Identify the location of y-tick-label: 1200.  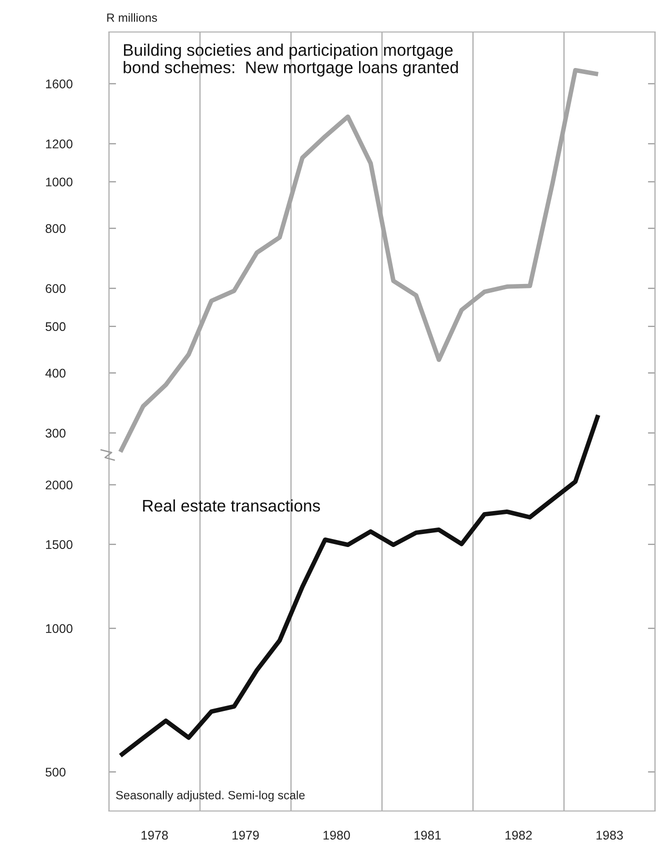
(59, 144).